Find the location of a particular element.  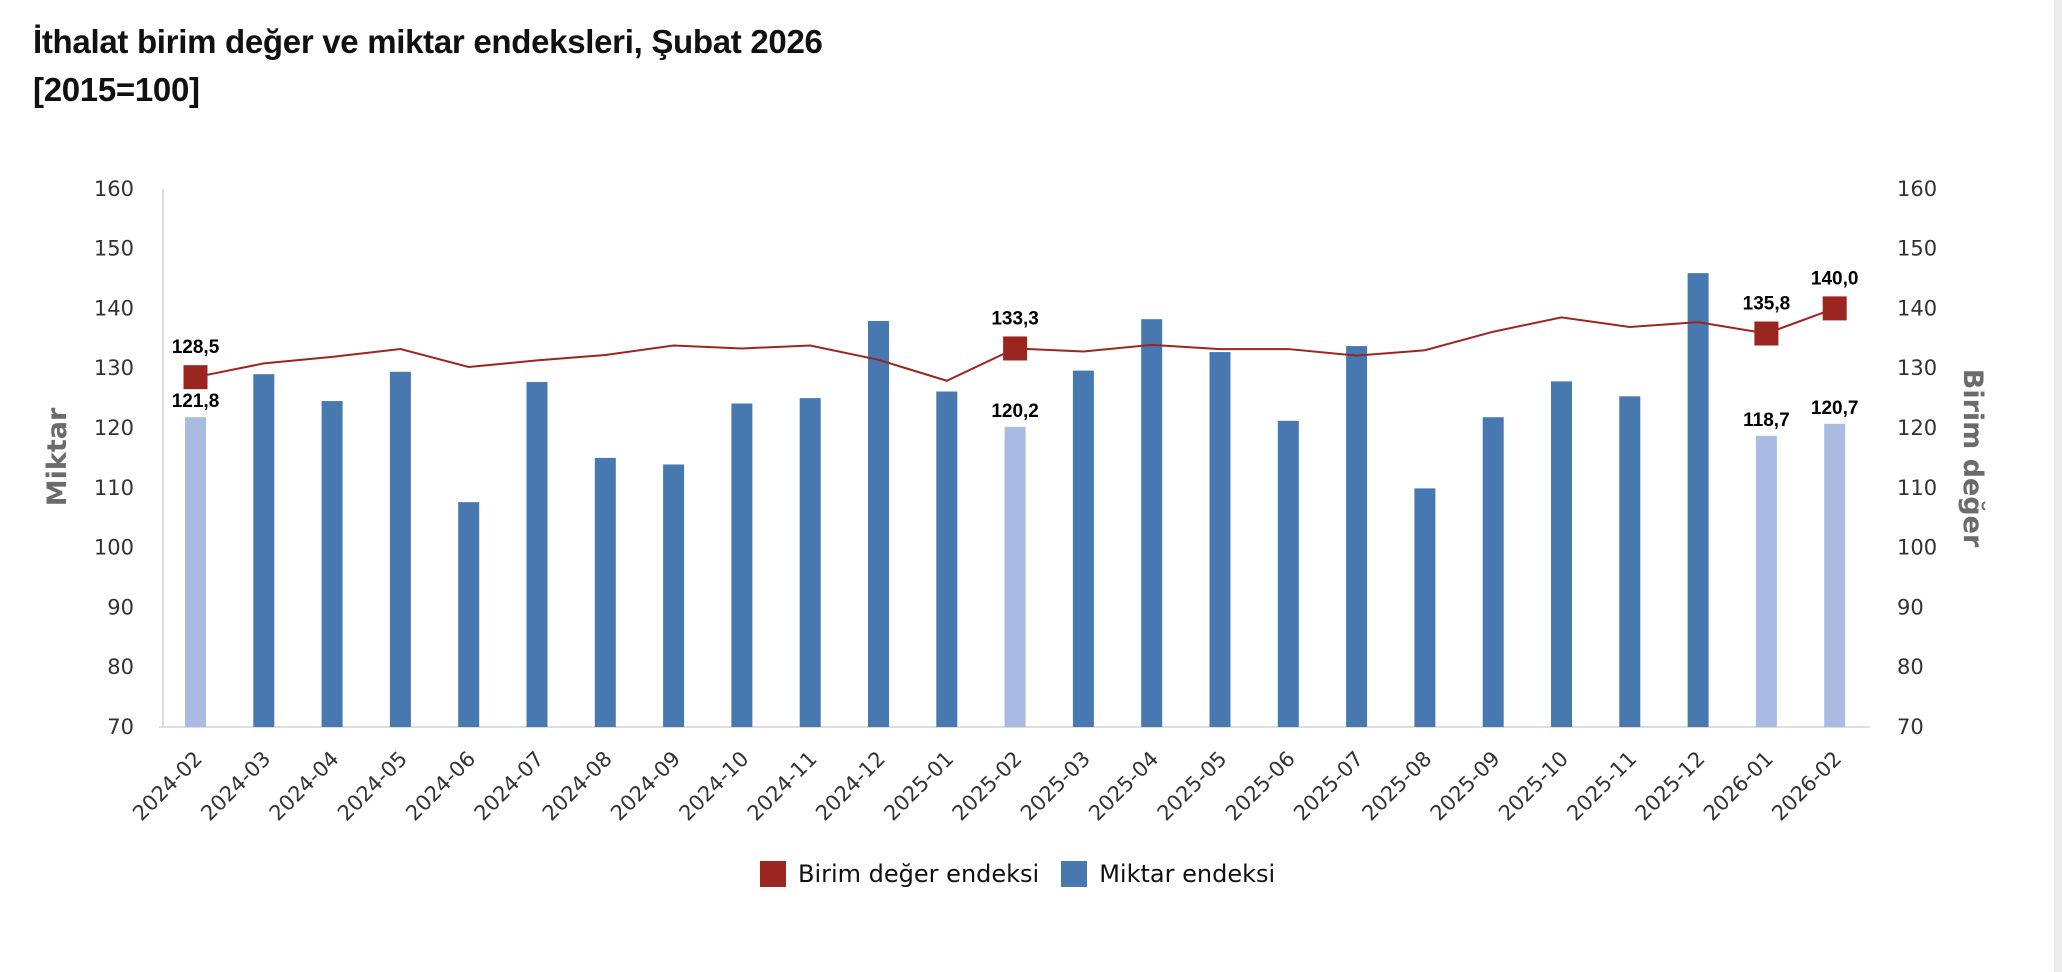

x-tick-label: 2025-12 is located at coordinates (1670, 786).